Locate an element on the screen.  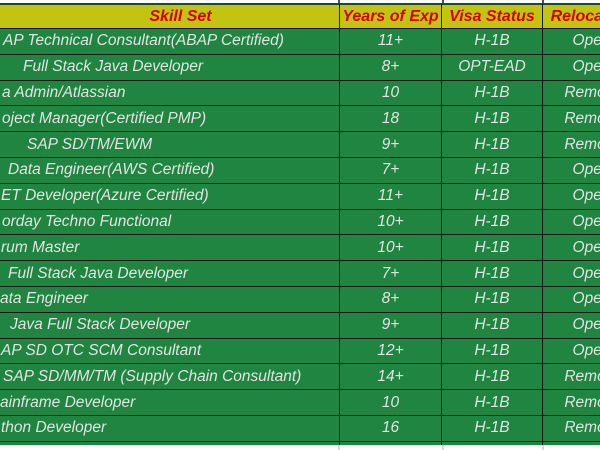
cell-skill: rum Master is located at coordinates (170, 248).